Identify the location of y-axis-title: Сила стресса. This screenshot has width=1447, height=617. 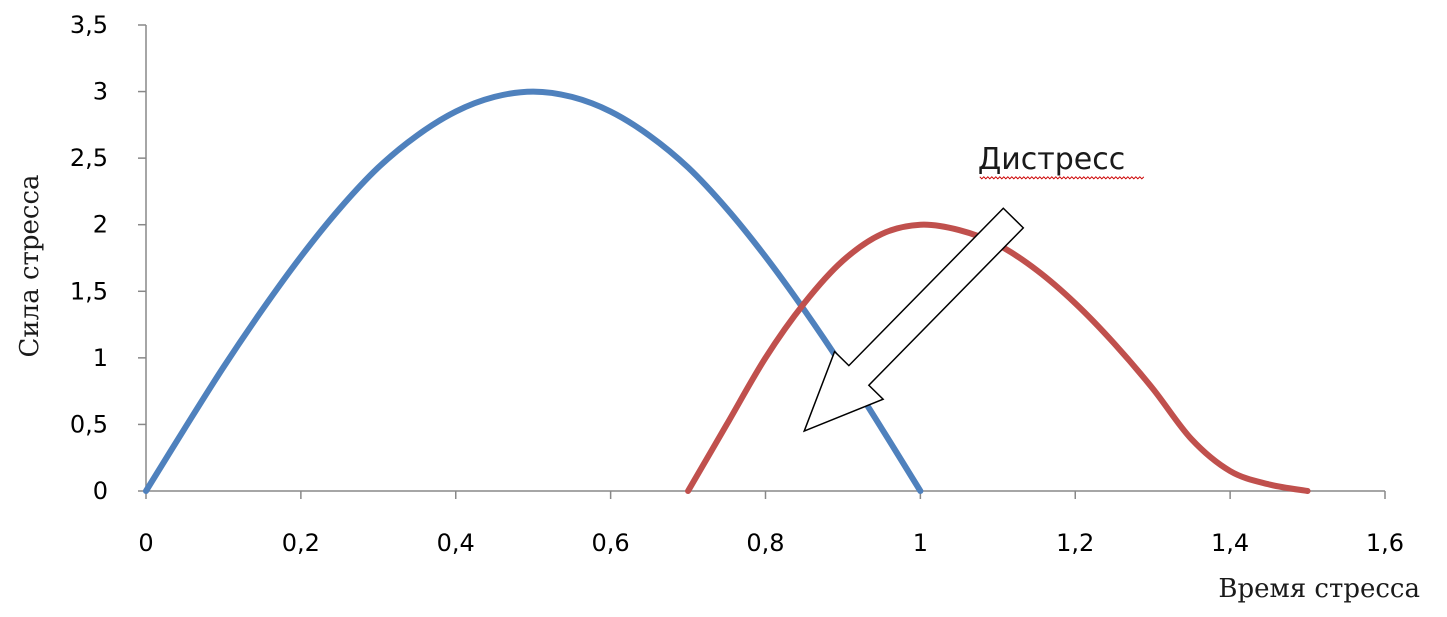
(30, 265).